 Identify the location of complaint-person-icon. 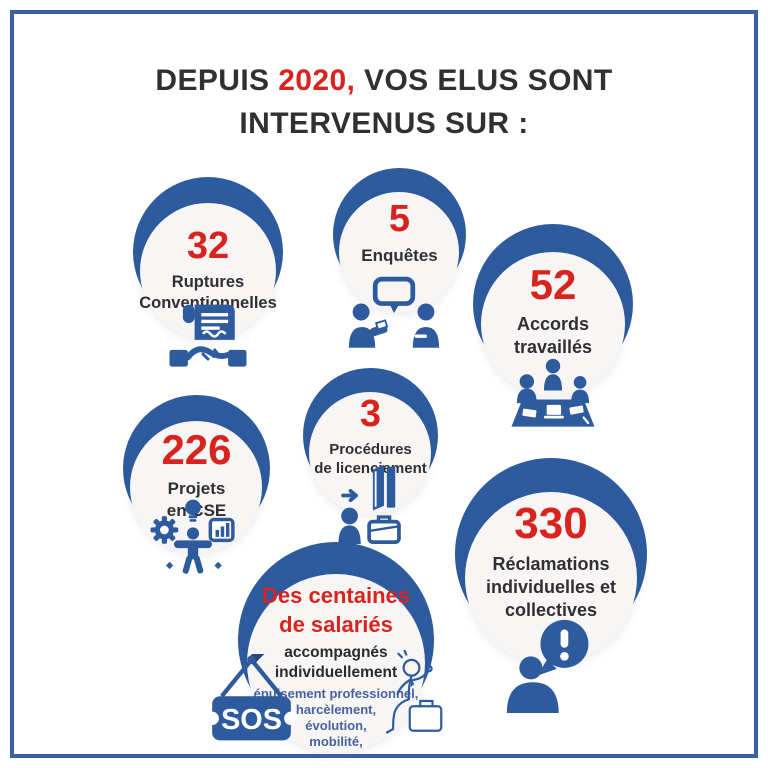
(547, 666).